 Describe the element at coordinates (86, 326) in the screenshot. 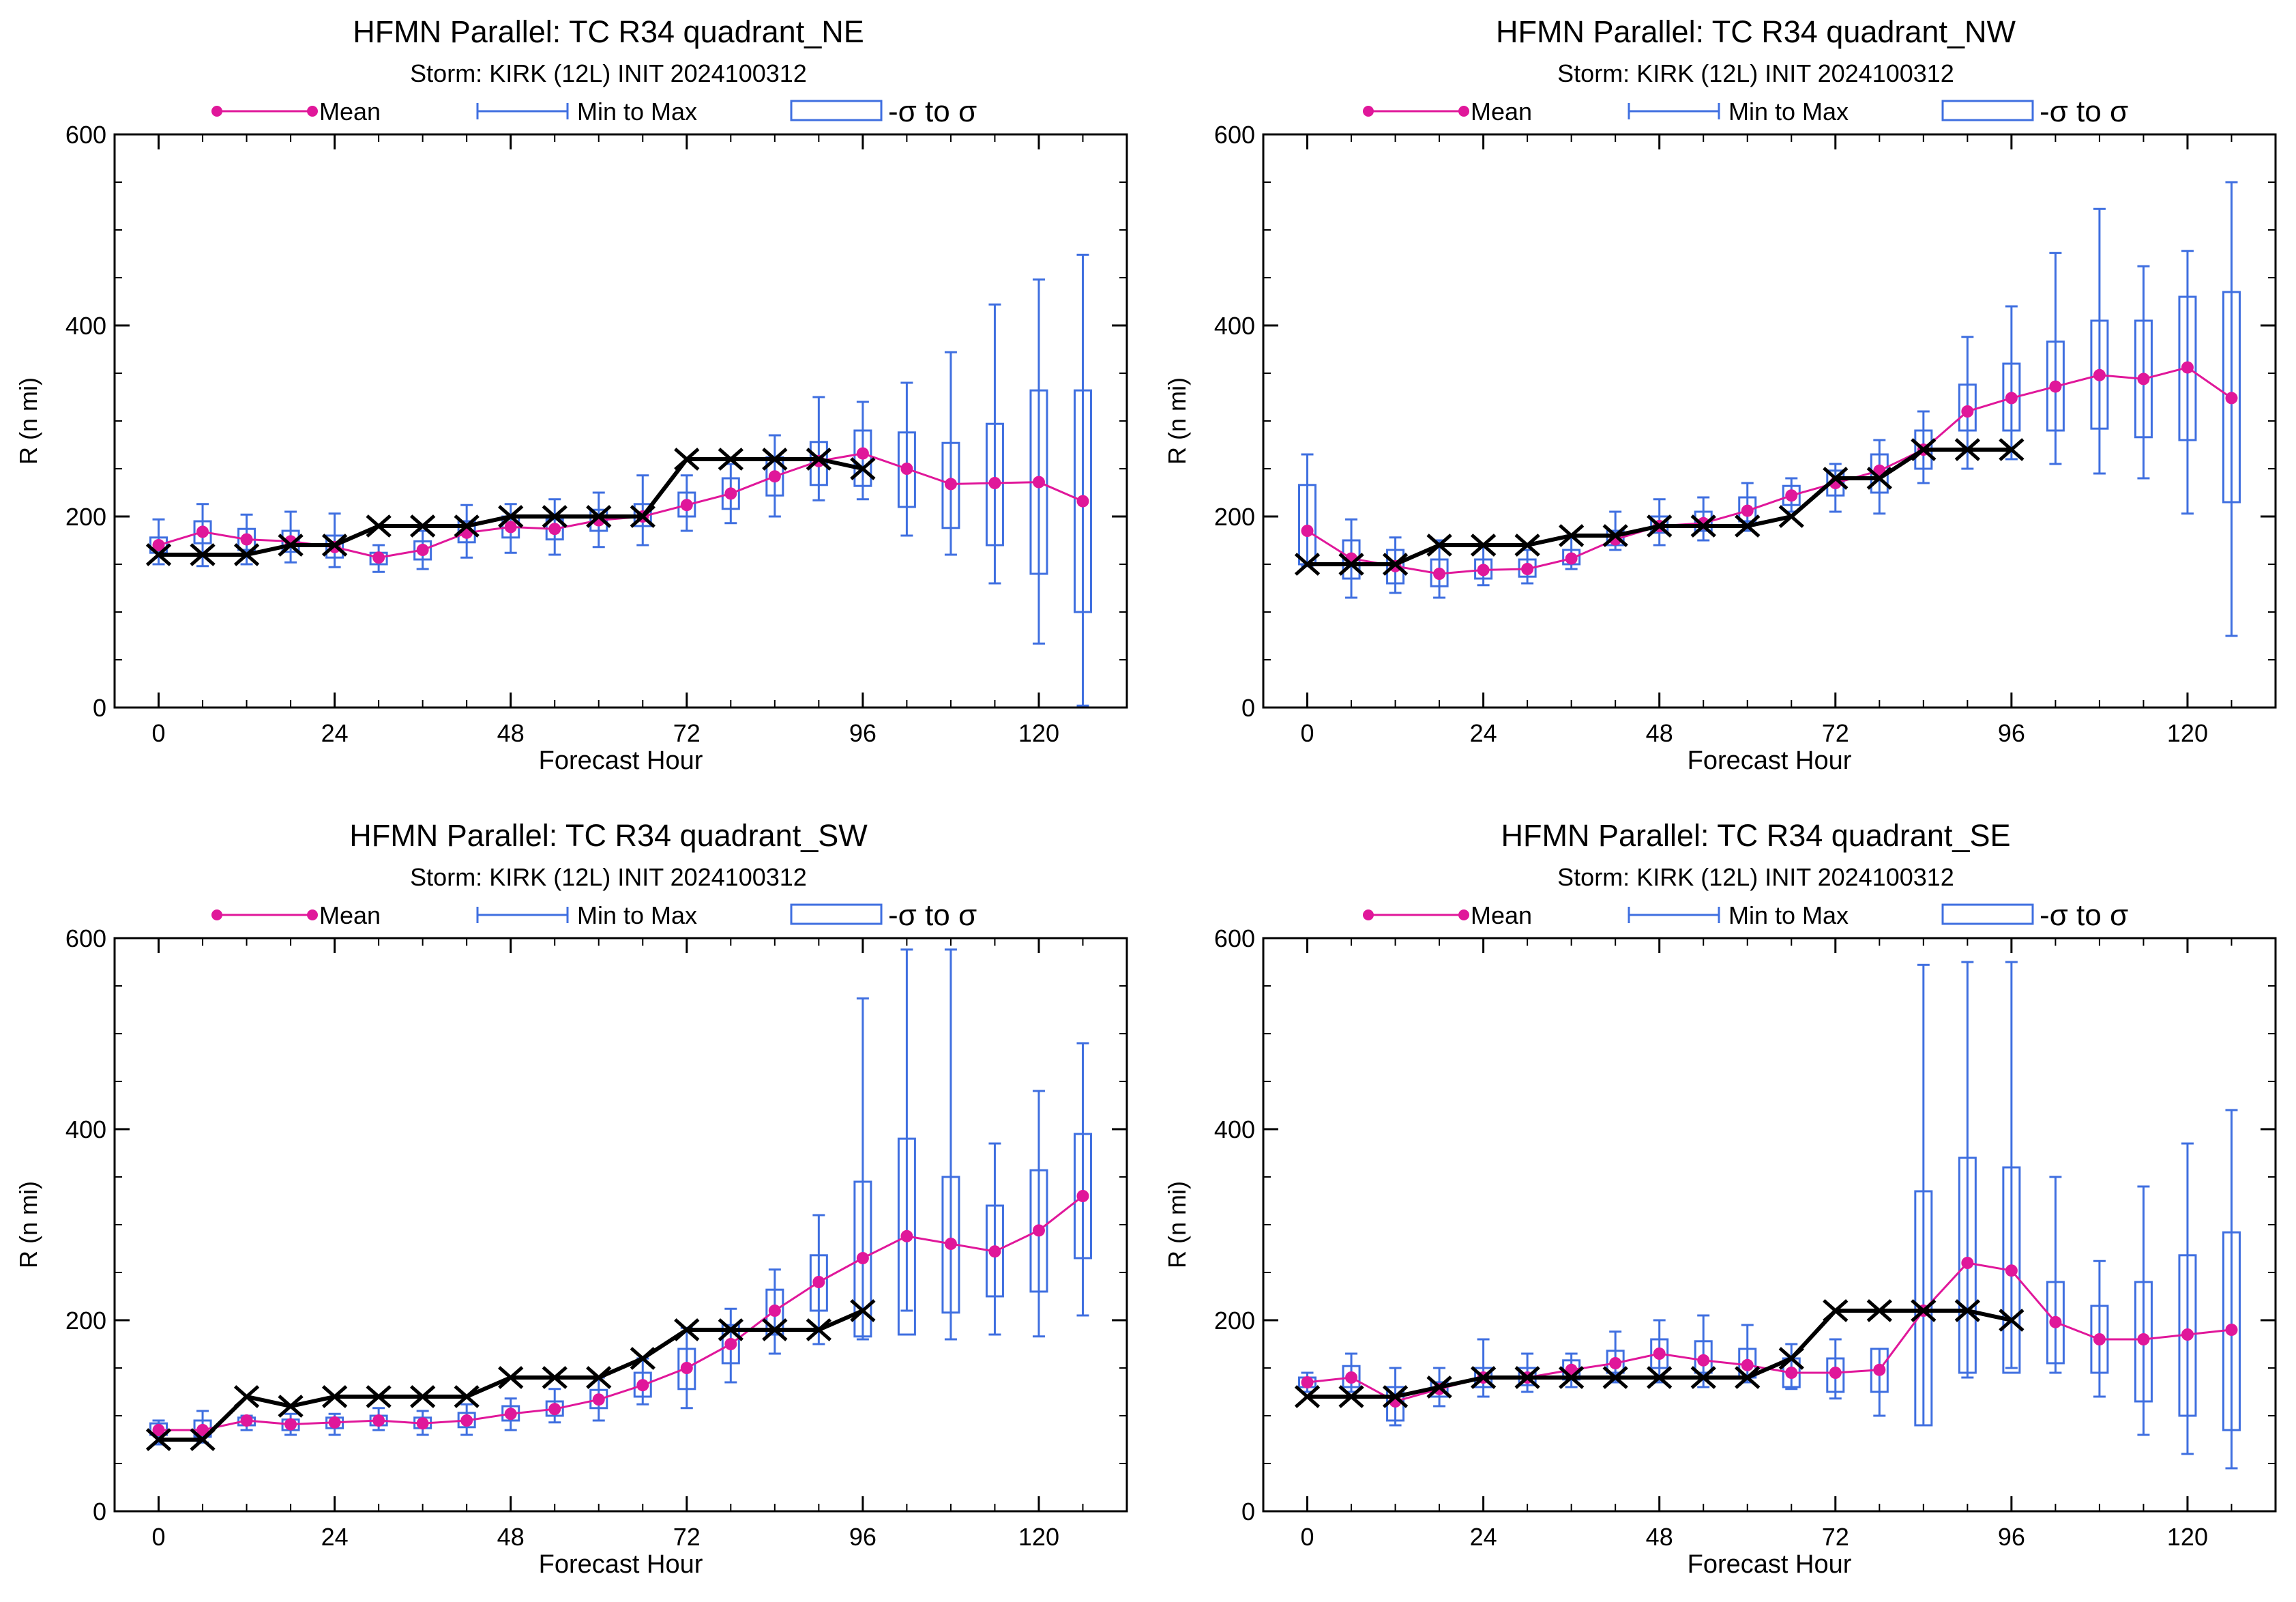

I see `y-tick-label: 400` at that location.